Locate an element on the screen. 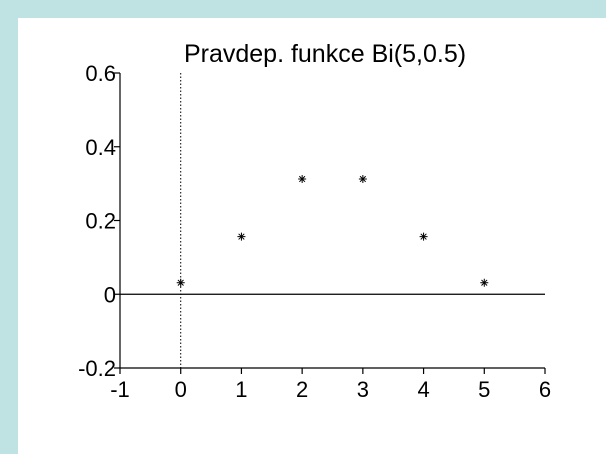 The height and width of the screenshot is (454, 606). y-tick-label: -0.2 is located at coordinates (97, 368).